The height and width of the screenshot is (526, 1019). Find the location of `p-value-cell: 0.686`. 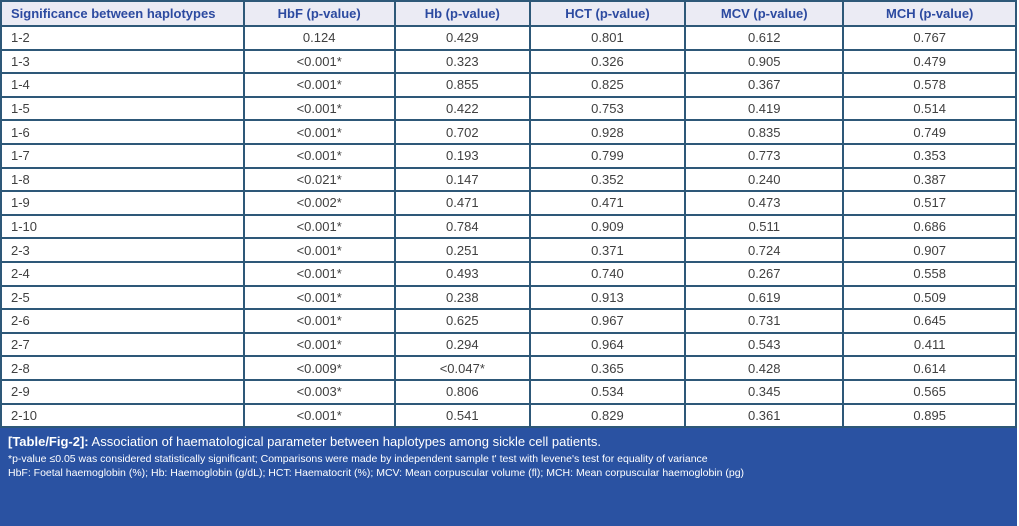

p-value-cell: 0.686 is located at coordinates (929, 226).